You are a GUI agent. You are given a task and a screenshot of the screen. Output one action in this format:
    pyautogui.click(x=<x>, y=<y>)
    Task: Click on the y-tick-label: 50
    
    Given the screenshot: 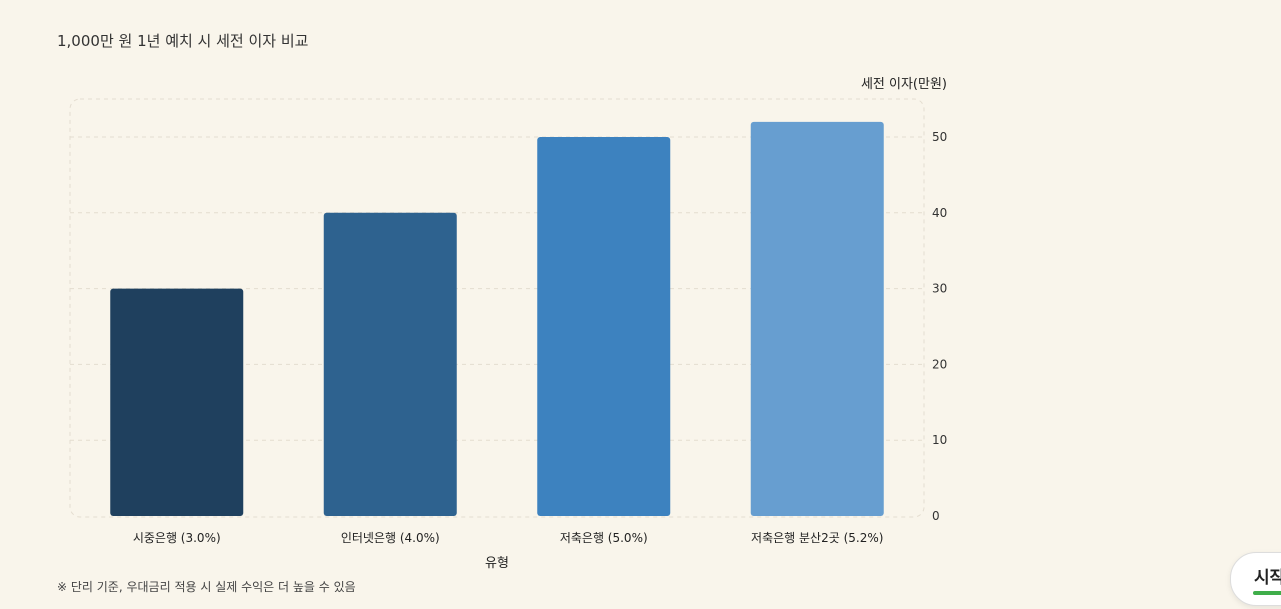 What is the action you would take?
    pyautogui.click(x=939, y=137)
    